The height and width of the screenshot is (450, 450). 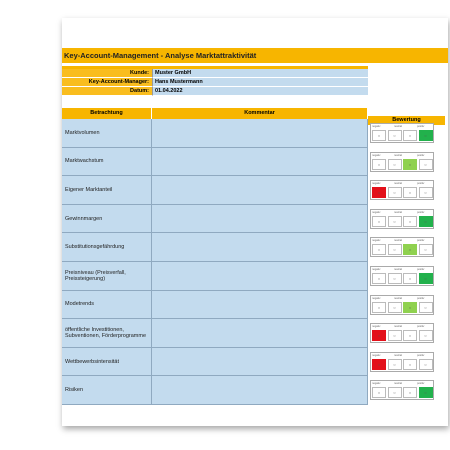 What do you see at coordinates (107, 305) in the screenshot?
I see `row-label: Modetrends` at bounding box center [107, 305].